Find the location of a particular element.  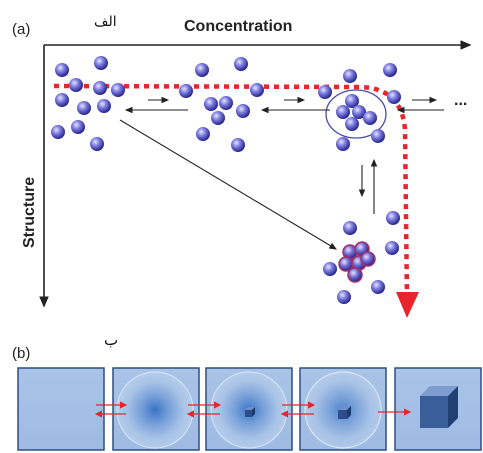

transition-arrows is located at coordinates (253, 409).